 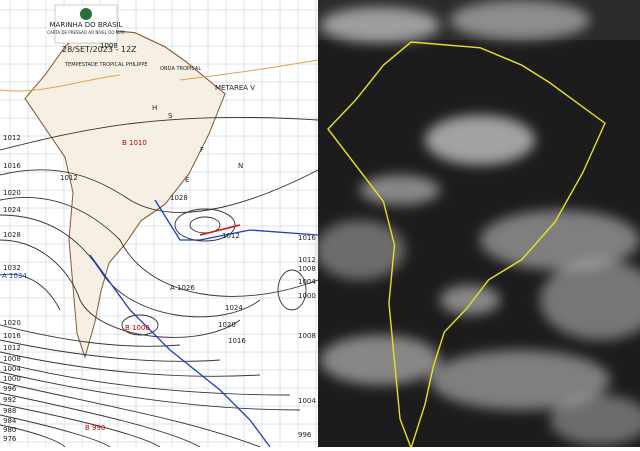 I want to click on wave: ONDA TROPICAL, so click(x=180, y=69).